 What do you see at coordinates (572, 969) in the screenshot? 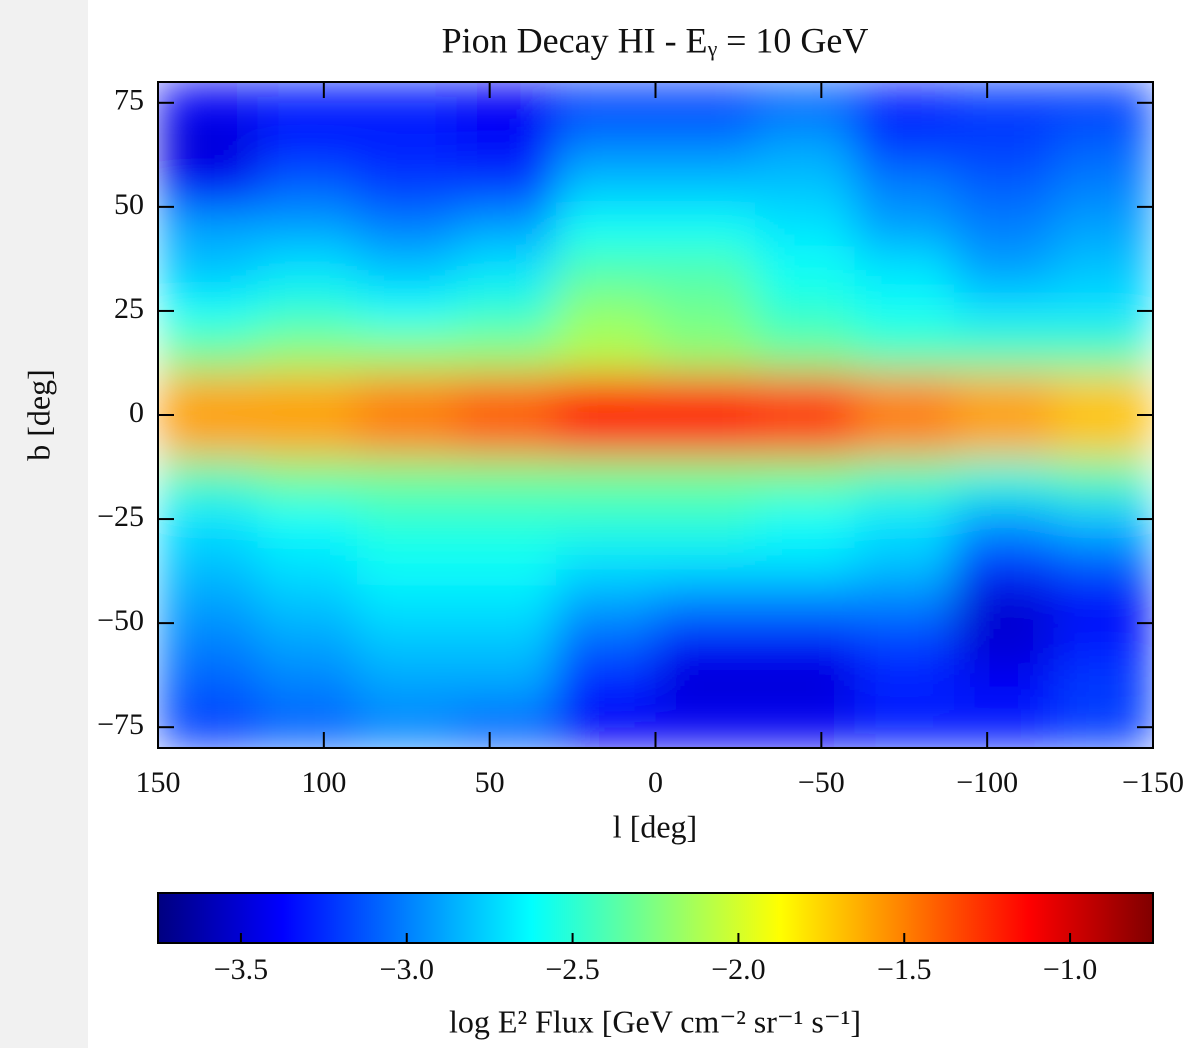
I see `colorbar-tick-label: −2.5` at bounding box center [572, 969].